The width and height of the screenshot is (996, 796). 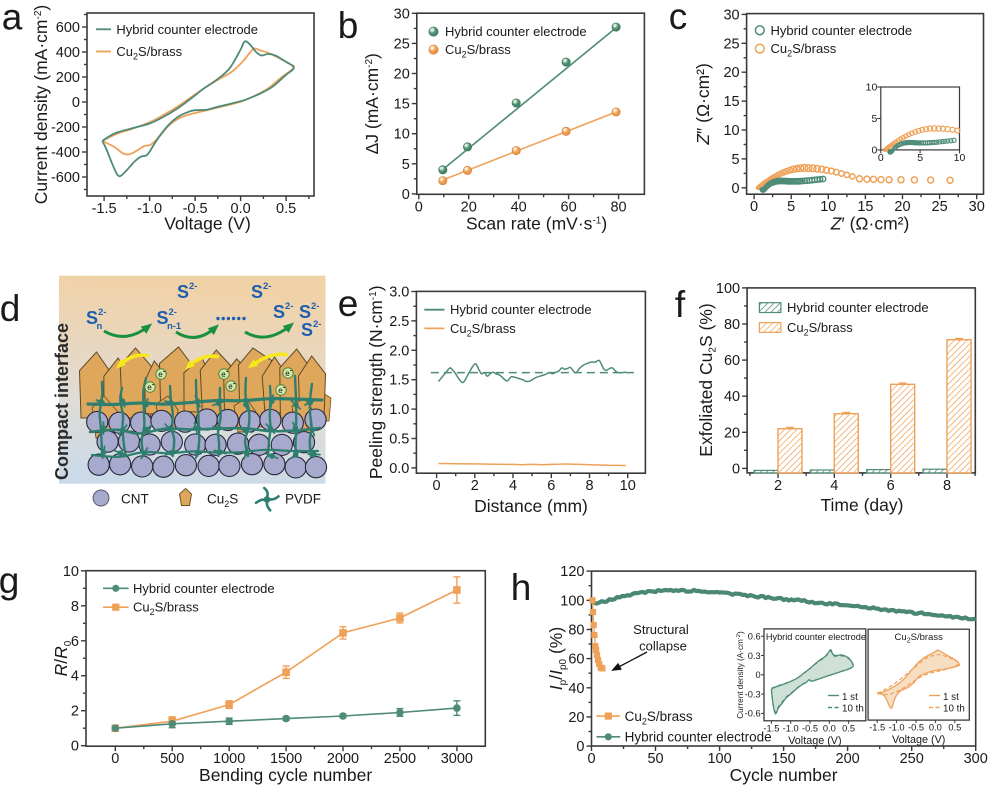 What do you see at coordinates (68, 28) in the screenshot?
I see `svg-text: 600` at bounding box center [68, 28].